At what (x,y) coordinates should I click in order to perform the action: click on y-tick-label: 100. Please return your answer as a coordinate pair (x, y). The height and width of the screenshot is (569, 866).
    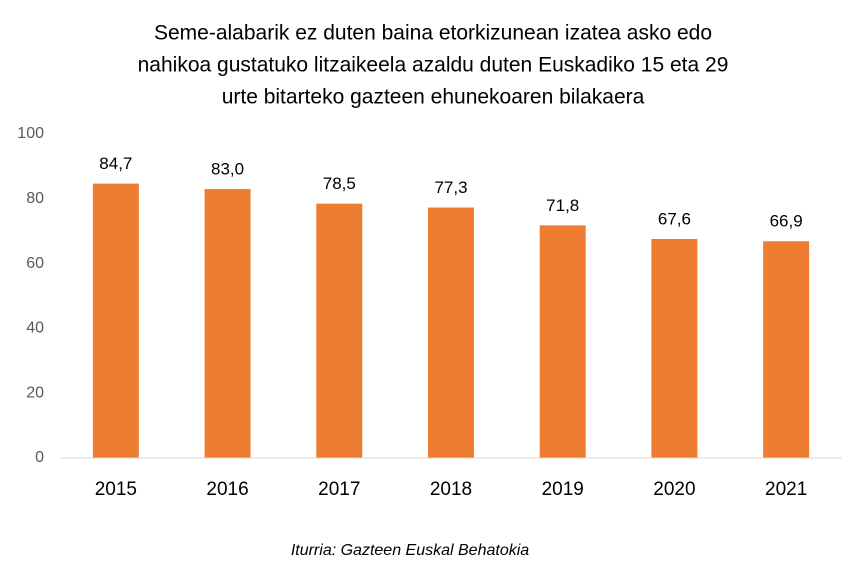
    Looking at the image, I should click on (30, 133).